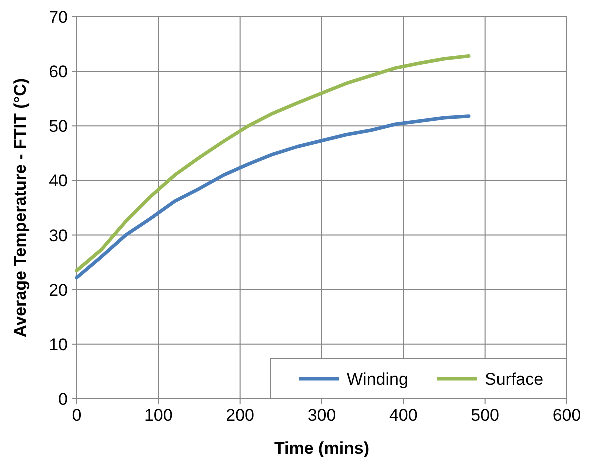 The width and height of the screenshot is (592, 466). Describe the element at coordinates (377, 379) in the screenshot. I see `legend-label: Winding` at that location.